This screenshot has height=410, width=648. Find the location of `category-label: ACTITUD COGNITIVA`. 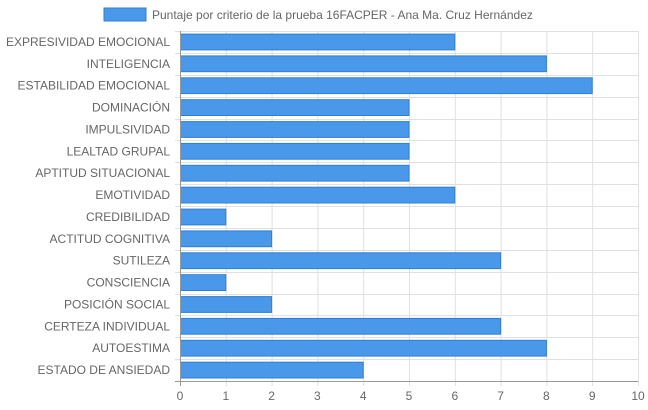

category-label: ACTITUD COGNITIVA is located at coordinates (110, 239).